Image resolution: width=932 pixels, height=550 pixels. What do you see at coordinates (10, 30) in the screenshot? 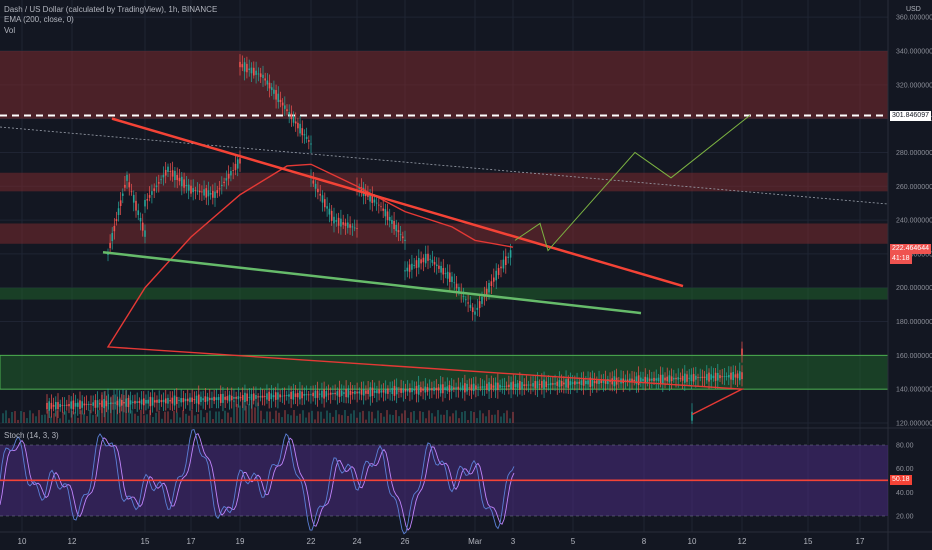
I see `vol-legend: Vol` at bounding box center [10, 30].